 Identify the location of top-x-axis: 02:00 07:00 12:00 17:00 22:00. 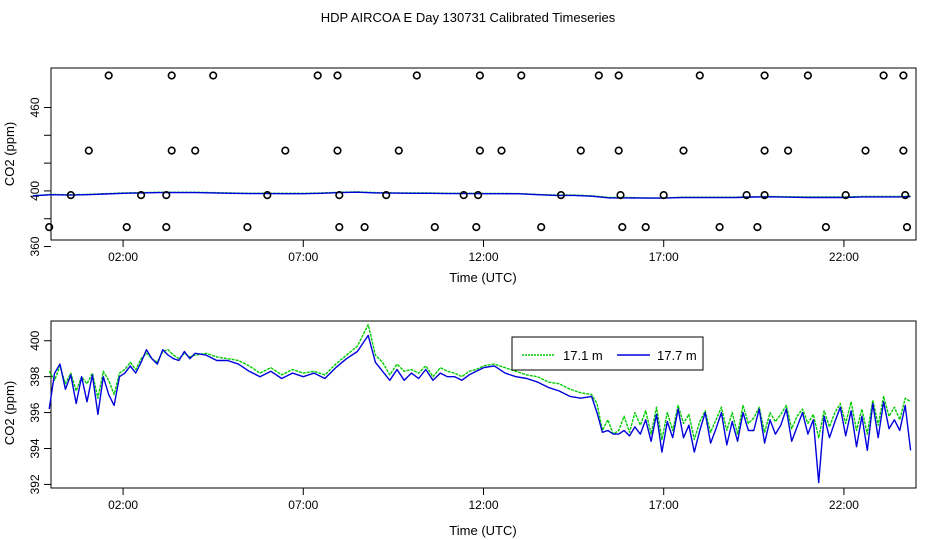
(483, 252).